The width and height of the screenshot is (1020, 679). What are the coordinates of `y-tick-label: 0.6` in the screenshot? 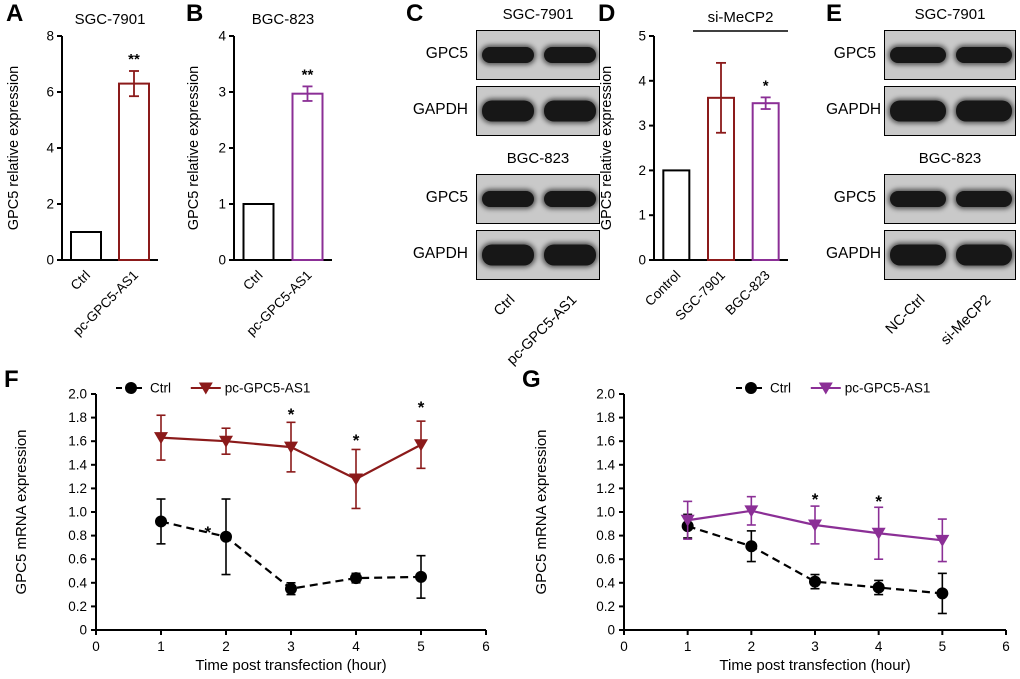 It's located at (77, 559).